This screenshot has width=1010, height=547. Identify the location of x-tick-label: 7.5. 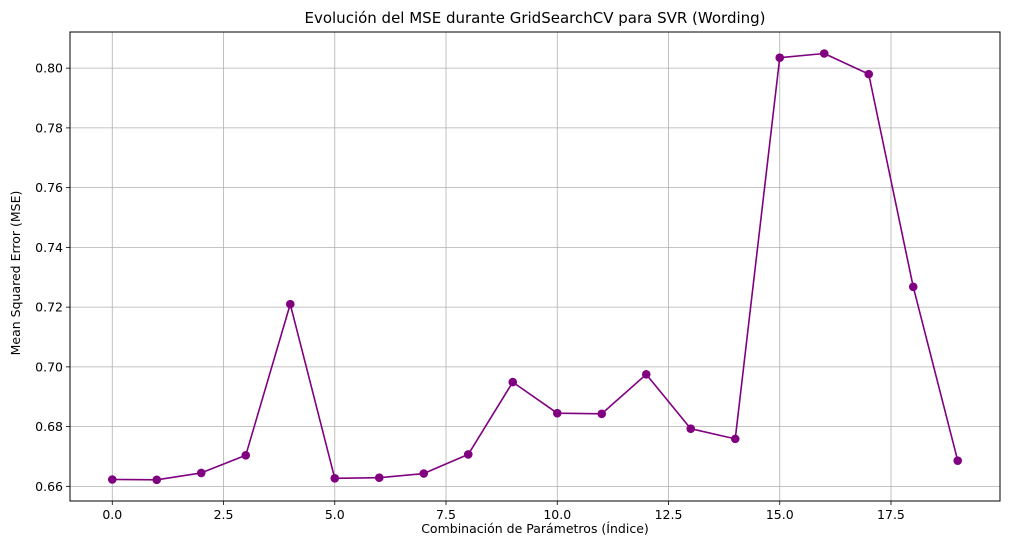
(446, 514).